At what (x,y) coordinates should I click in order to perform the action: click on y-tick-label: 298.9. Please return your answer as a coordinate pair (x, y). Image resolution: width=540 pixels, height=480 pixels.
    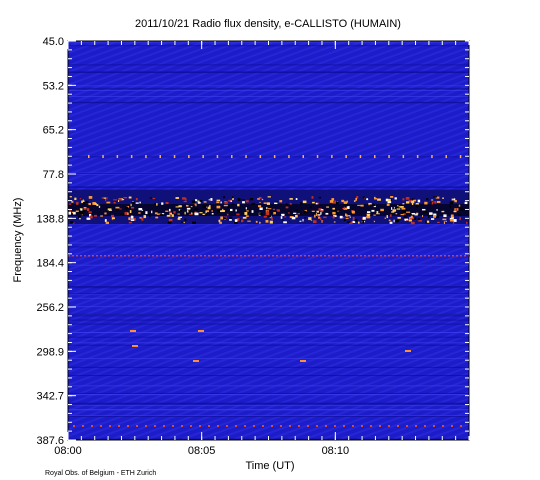
    Looking at the image, I should click on (50, 352).